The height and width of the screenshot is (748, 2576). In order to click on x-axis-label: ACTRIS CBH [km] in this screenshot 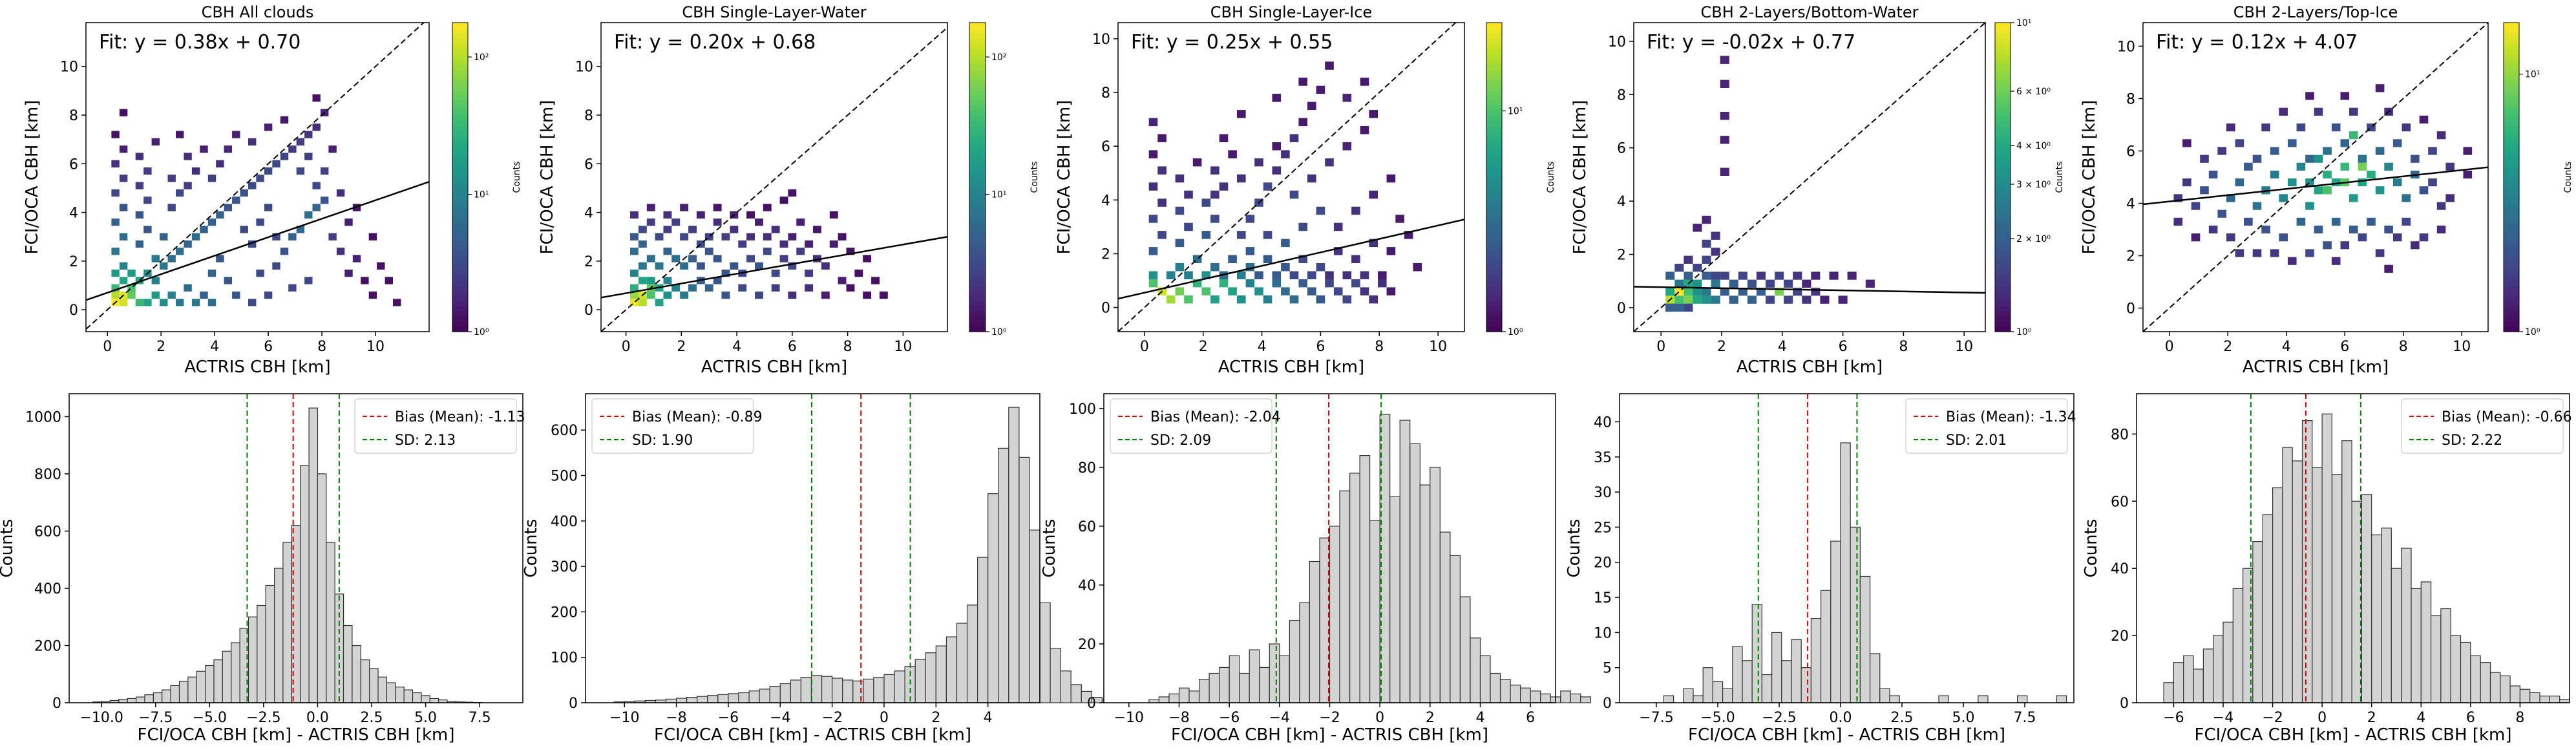, I will do `click(257, 367)`.